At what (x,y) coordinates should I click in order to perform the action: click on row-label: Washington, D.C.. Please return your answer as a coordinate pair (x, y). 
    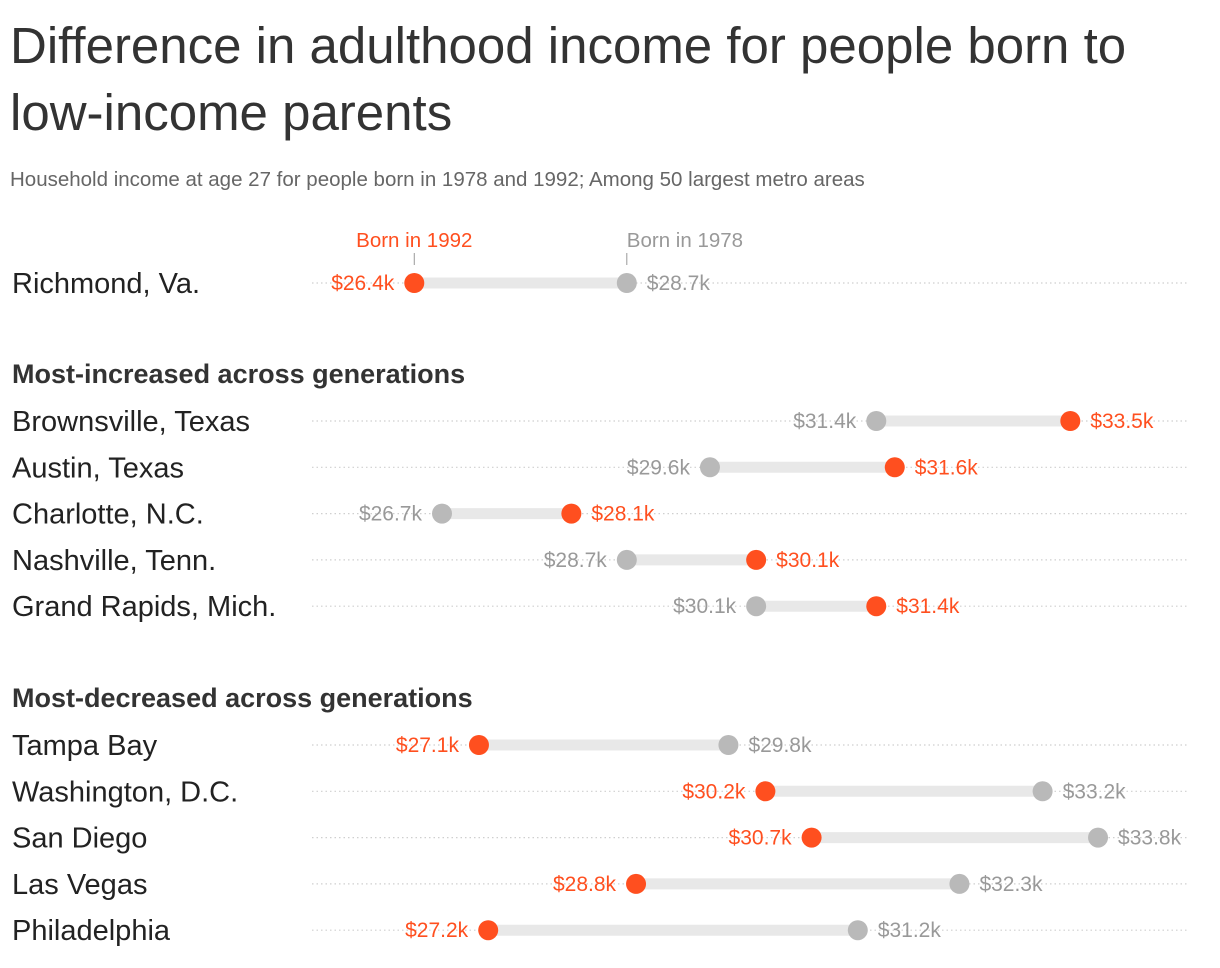
    Looking at the image, I should click on (125, 792).